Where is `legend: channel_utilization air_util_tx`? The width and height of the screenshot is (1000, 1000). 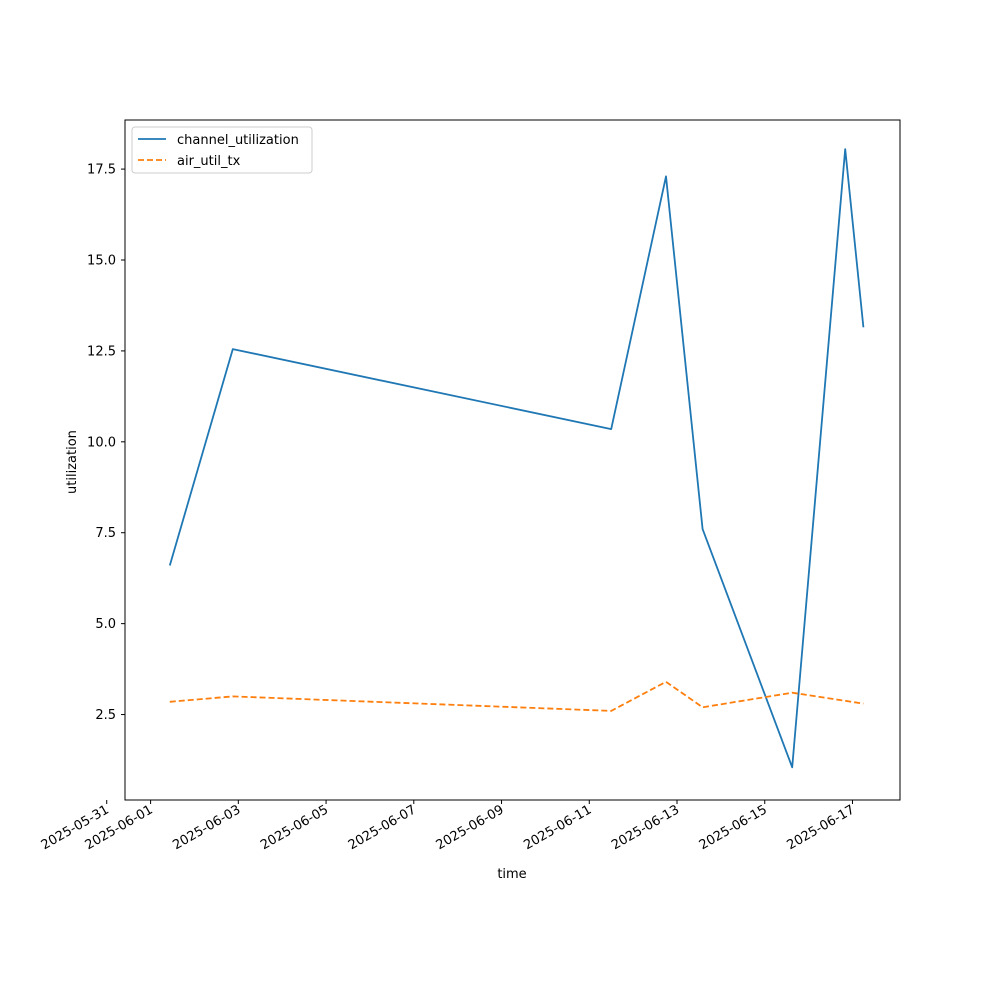
legend: channel_utilization air_util_tx is located at coordinates (222, 150).